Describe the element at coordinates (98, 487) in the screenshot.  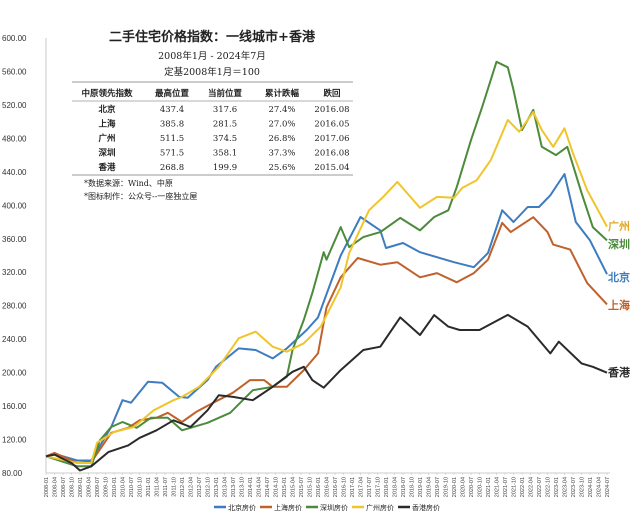
I see `x-tick-label: 2009-07` at that location.